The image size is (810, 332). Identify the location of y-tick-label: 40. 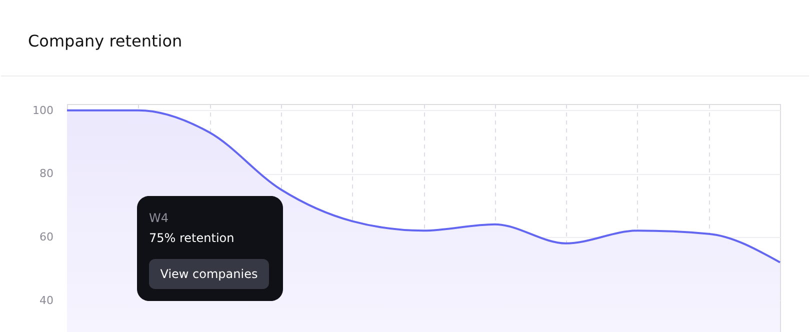
(47, 300).